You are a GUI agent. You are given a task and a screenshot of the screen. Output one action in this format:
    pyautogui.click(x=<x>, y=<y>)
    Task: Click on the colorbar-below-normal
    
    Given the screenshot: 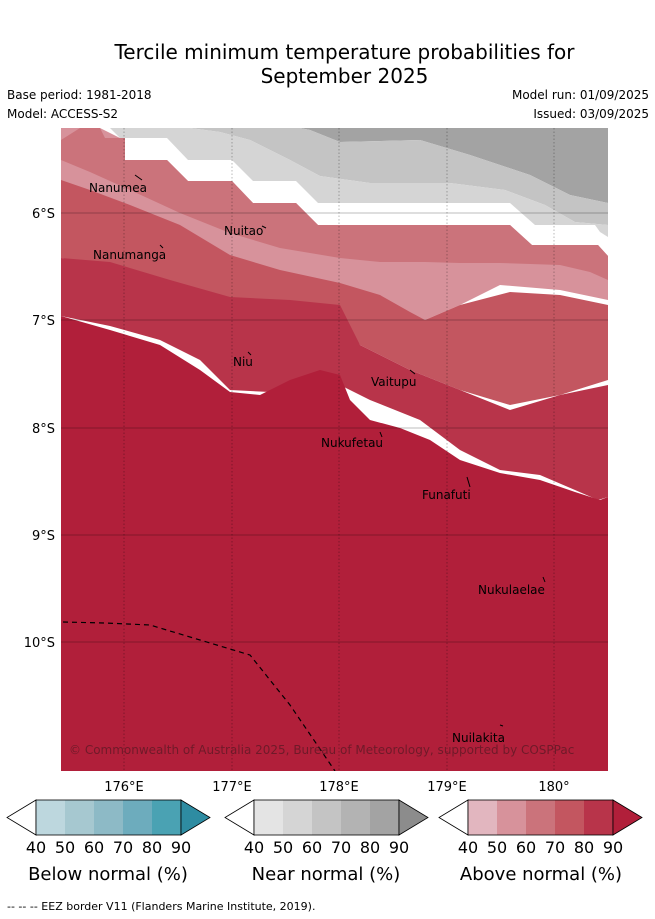 What is the action you would take?
    pyautogui.click(x=108, y=817)
    